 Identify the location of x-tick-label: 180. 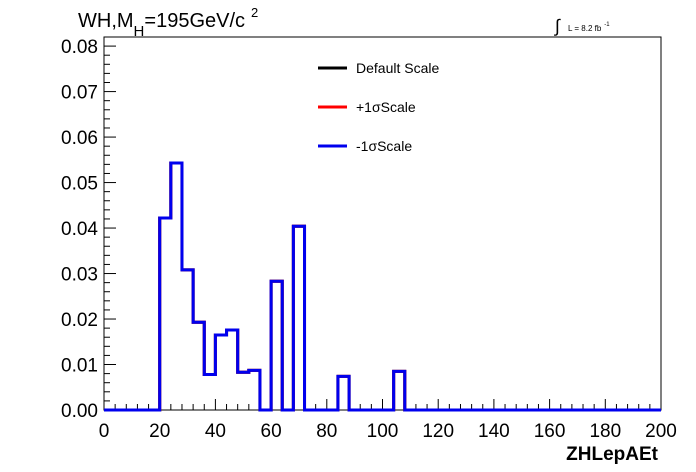
(605, 431).